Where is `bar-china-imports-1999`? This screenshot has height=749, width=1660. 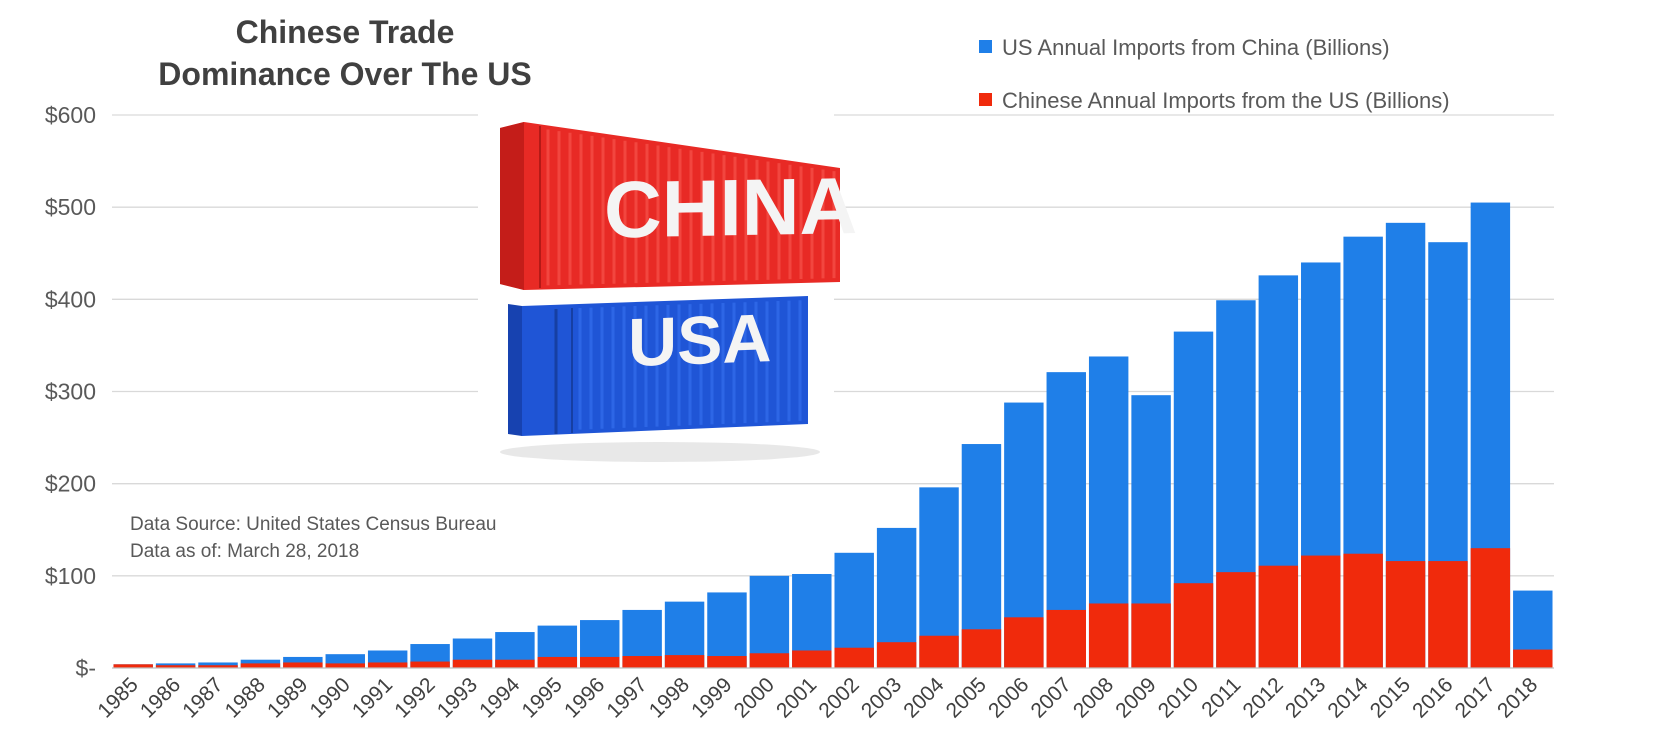
bar-china-imports-1999 is located at coordinates (727, 662).